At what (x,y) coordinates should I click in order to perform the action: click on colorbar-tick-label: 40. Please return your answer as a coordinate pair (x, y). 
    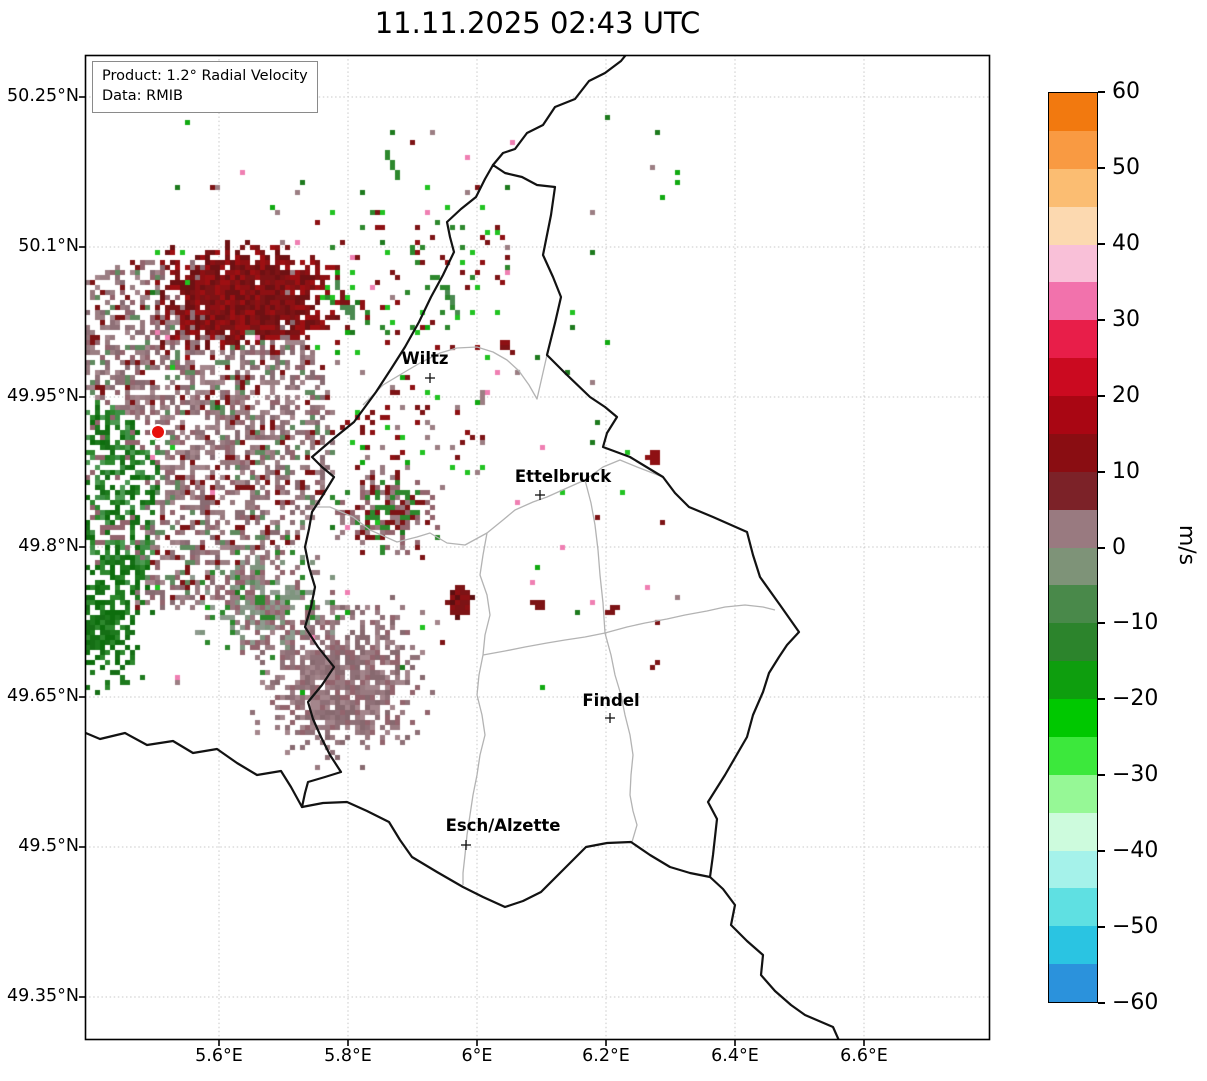
    Looking at the image, I should click on (1126, 243).